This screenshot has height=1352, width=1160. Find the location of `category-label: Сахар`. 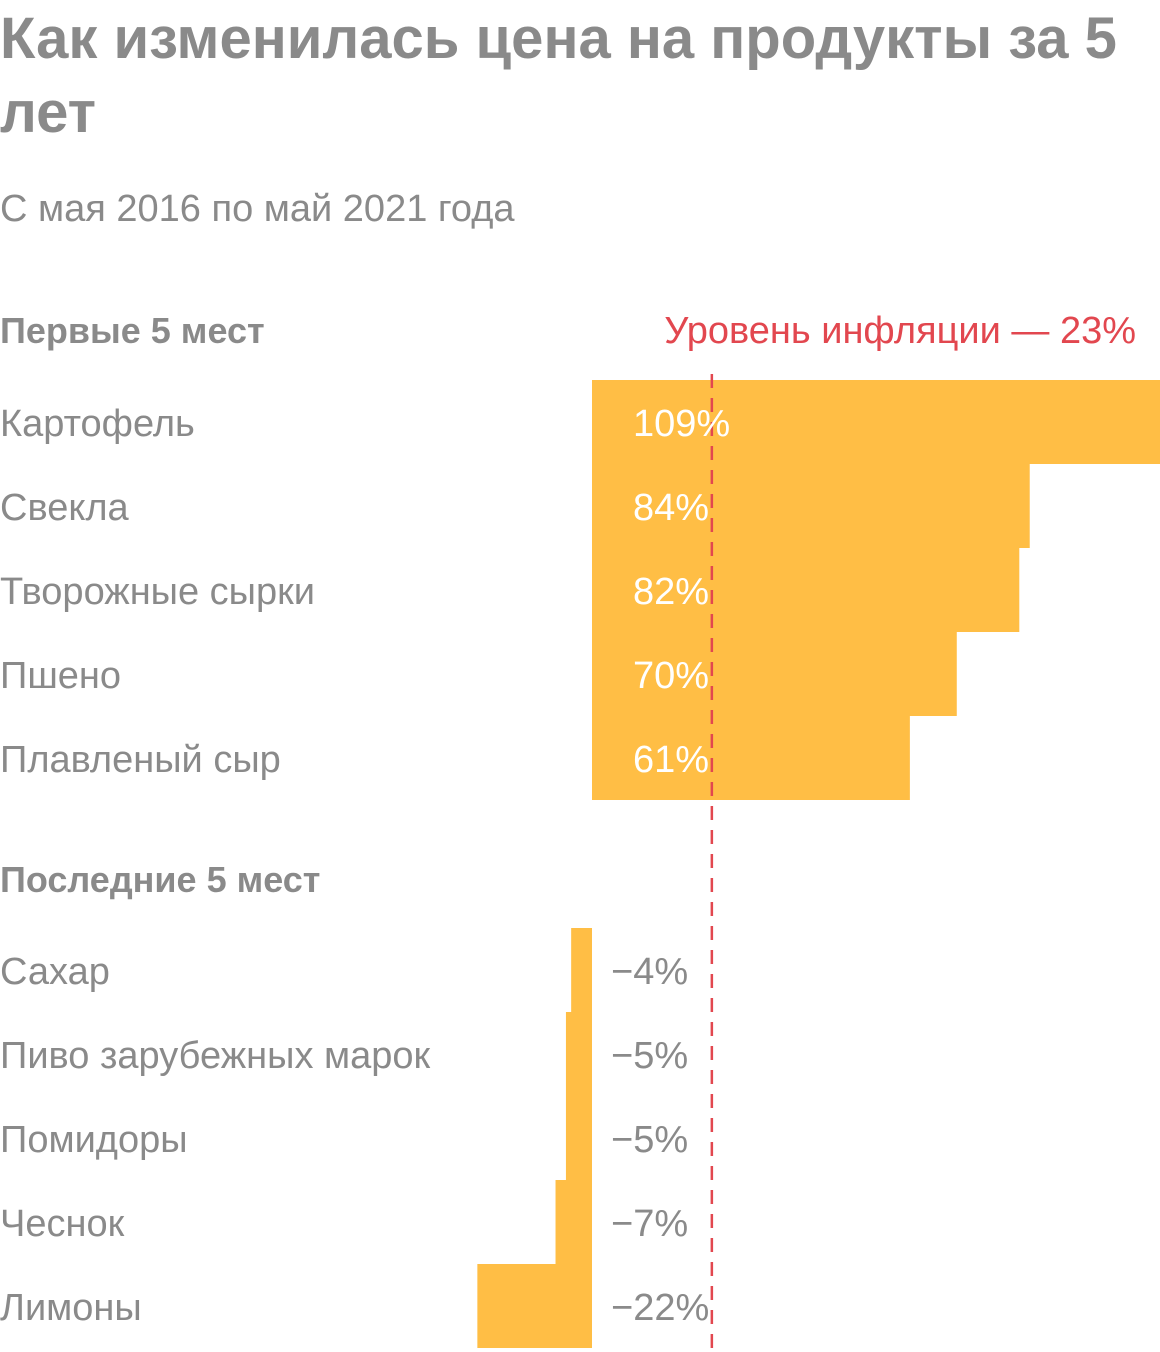

category-label: Сахар is located at coordinates (55, 972).